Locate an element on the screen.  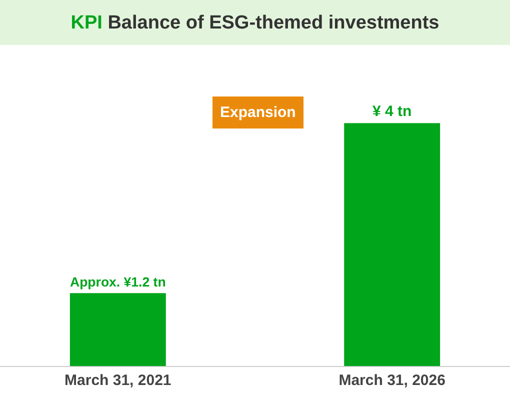
data-label: Approx. ¥1.2 tn is located at coordinates (118, 282).